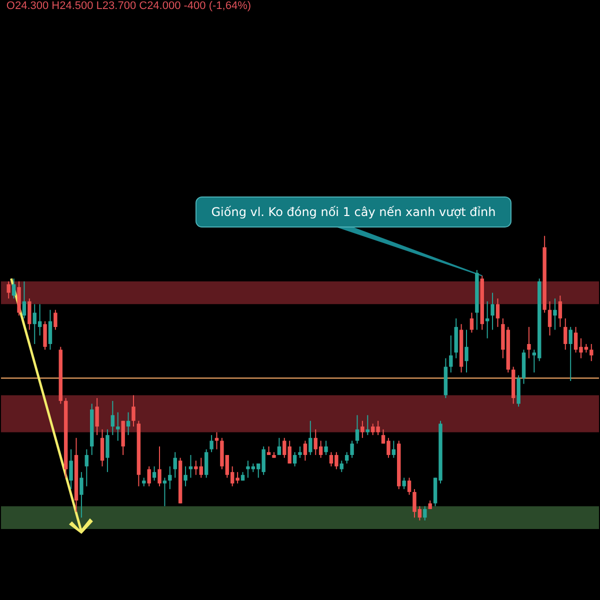 The width and height of the screenshot is (600, 600). Describe the element at coordinates (129, 6) in the screenshot. I see `chart-title: O24.300 H24.500 L23.700 C24.000 -400 (-1,64%)` at that location.